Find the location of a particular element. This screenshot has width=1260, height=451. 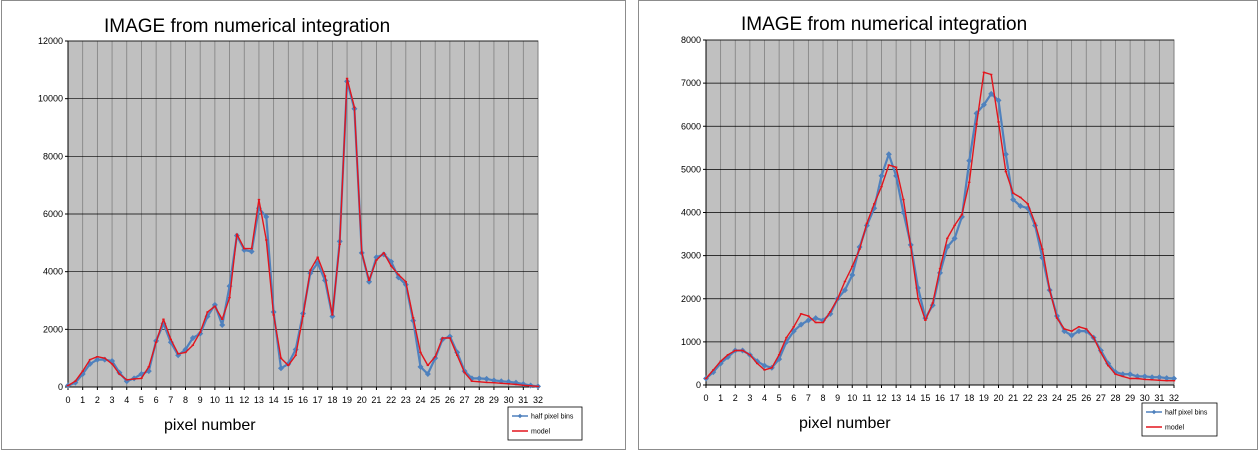

y-tick-label: 1000 is located at coordinates (691, 342).